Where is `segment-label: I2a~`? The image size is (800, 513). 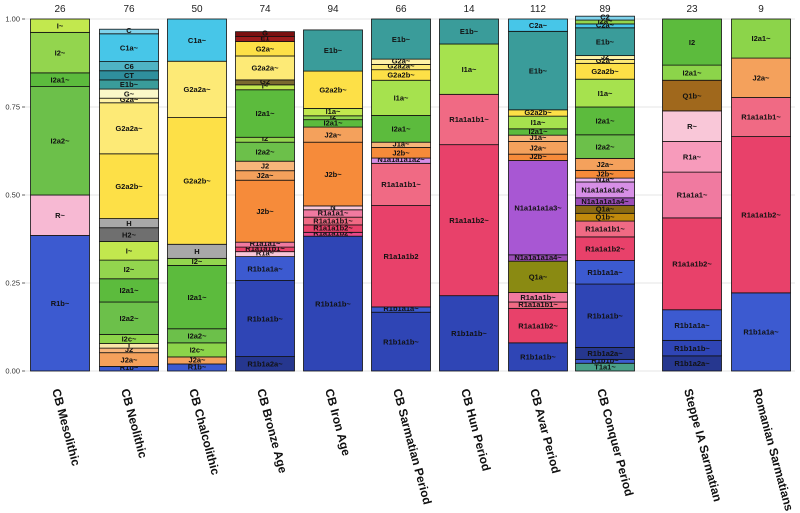
segment-label: I2a~ is located at coordinates (605, 20).